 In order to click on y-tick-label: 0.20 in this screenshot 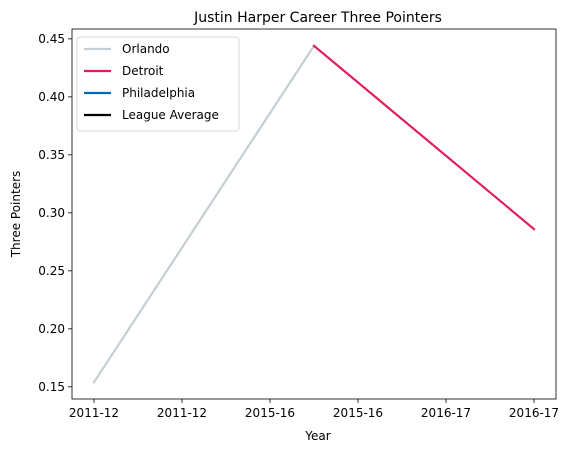, I will do `click(51, 329)`.